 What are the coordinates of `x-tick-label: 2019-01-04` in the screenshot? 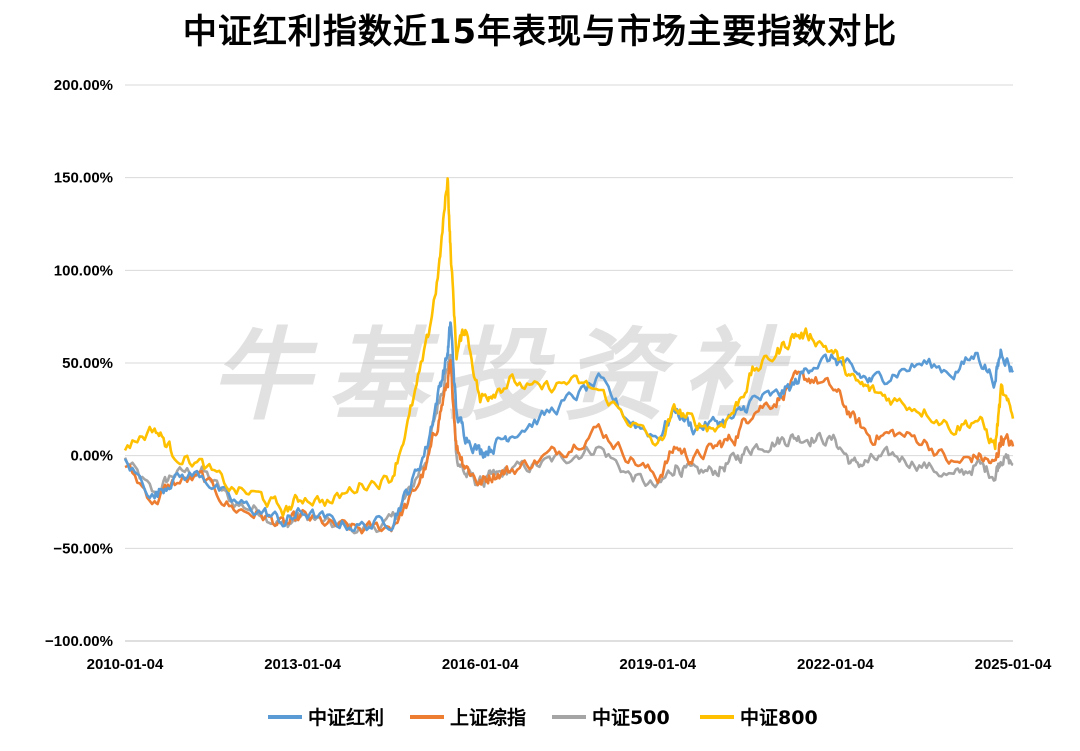 It's located at (657, 664).